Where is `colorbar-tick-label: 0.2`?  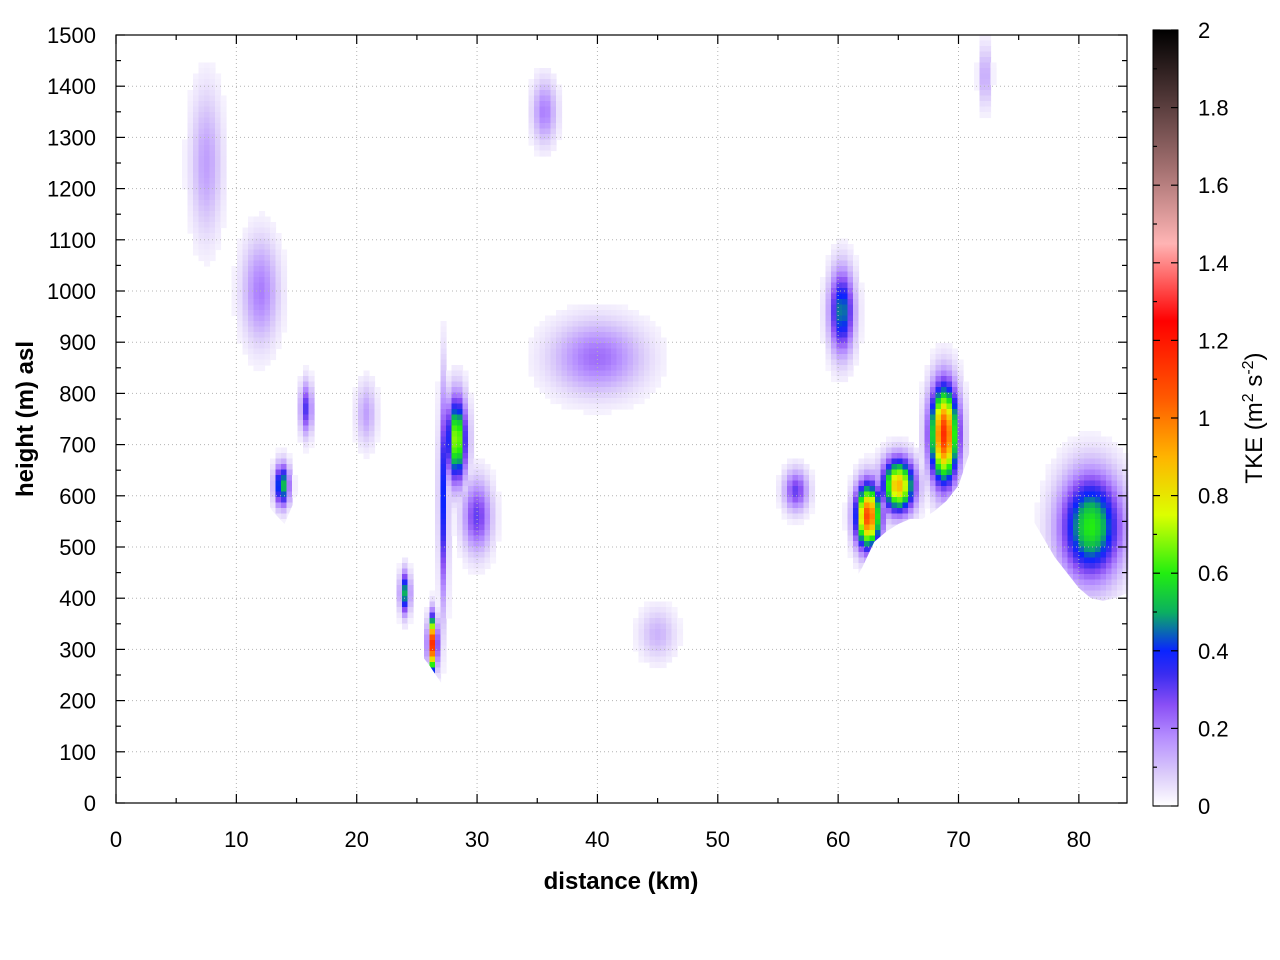 colorbar-tick-label: 0.2 is located at coordinates (1213, 728).